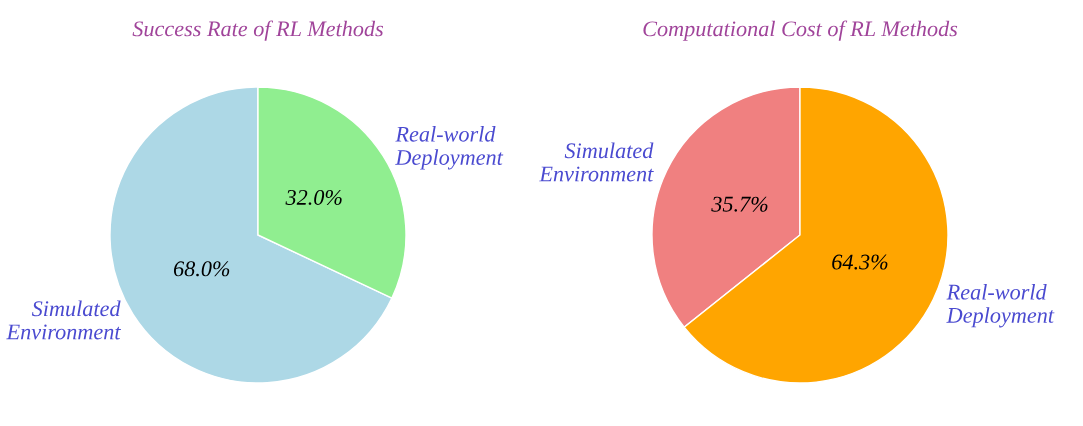 The image size is (1083, 426). I want to click on chart-title: Success Rate of RL Methods, so click(258, 30).